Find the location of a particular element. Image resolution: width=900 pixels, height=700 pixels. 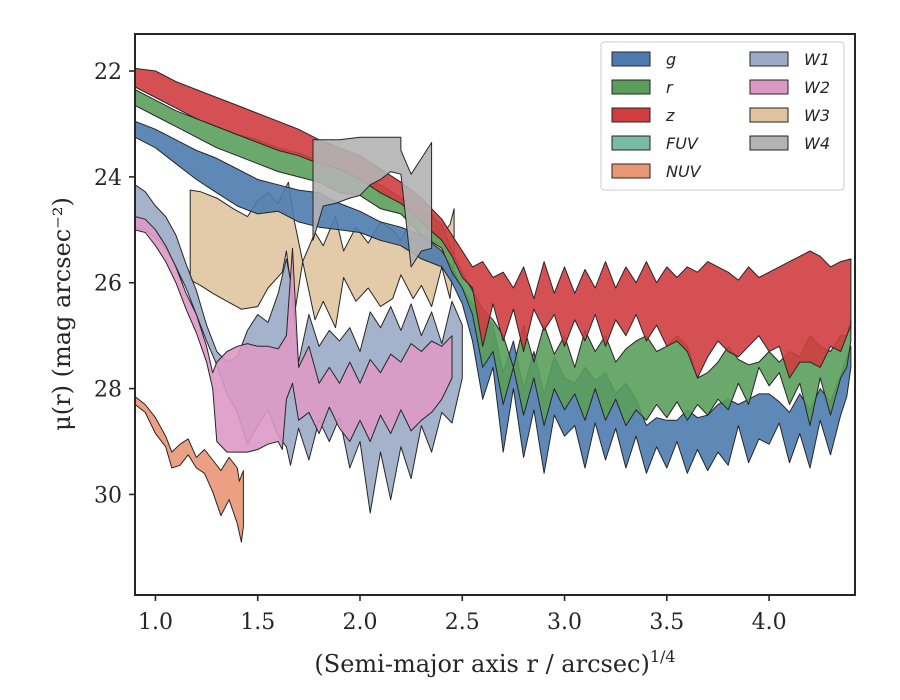

legend-swatch-fuv is located at coordinates (631, 143).